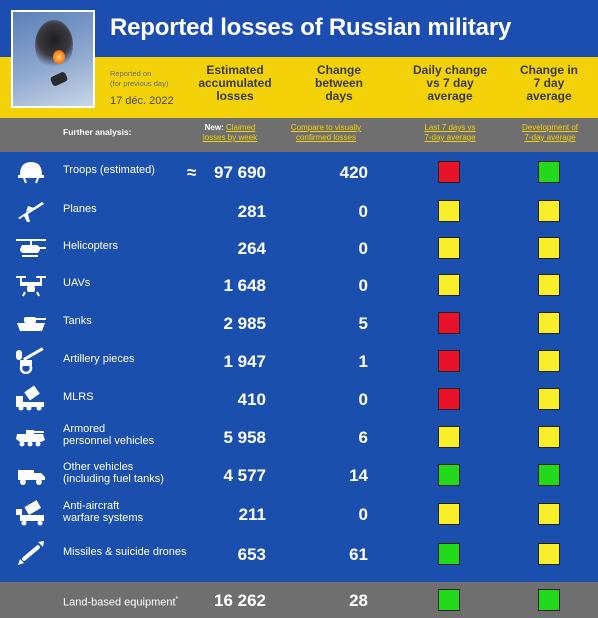 This screenshot has height=618, width=598. I want to click on table-row: Armored personnel vehicles 5 958 6, so click(299, 437).